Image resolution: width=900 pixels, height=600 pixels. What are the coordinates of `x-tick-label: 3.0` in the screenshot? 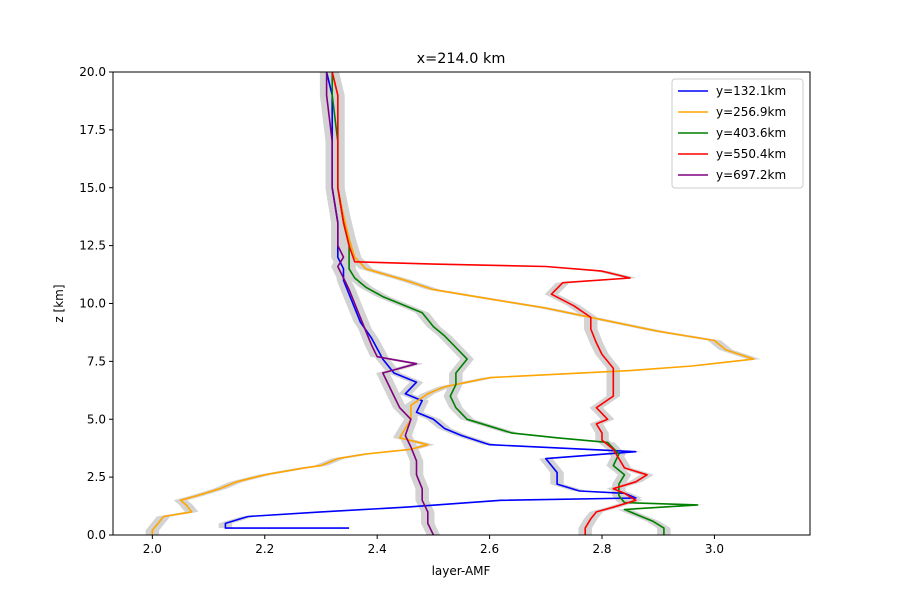 It's located at (714, 549).